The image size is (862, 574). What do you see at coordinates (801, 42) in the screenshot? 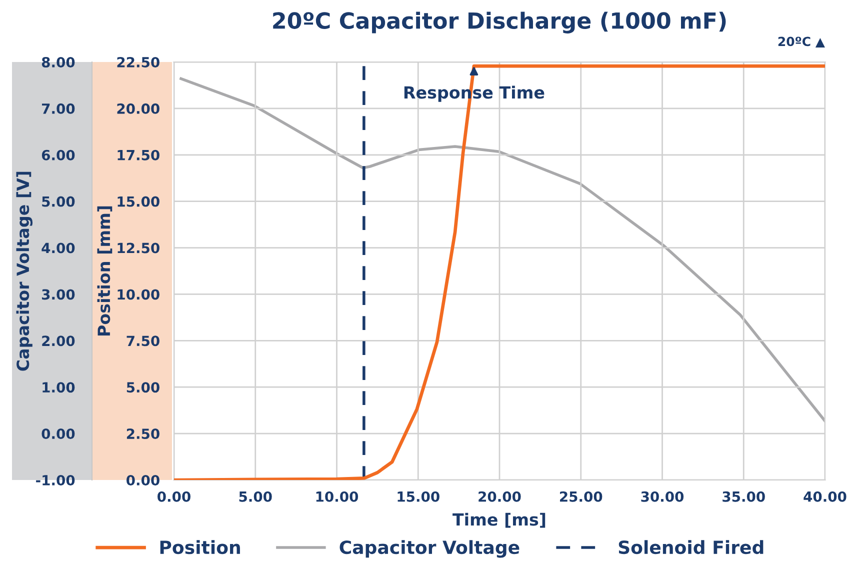
I see `text: 20ºC ▲` at bounding box center [801, 42].